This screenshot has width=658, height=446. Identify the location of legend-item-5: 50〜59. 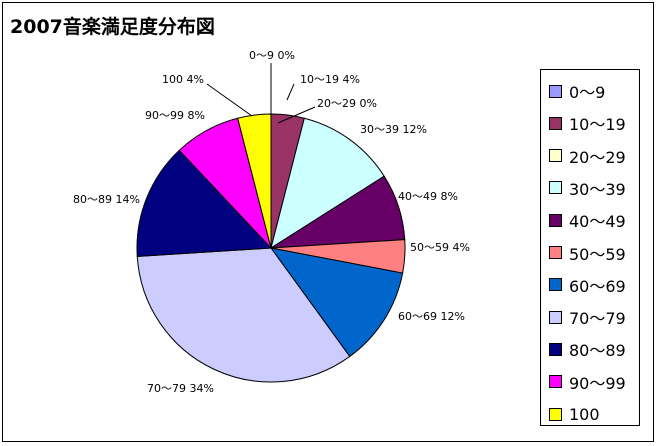
(587, 253).